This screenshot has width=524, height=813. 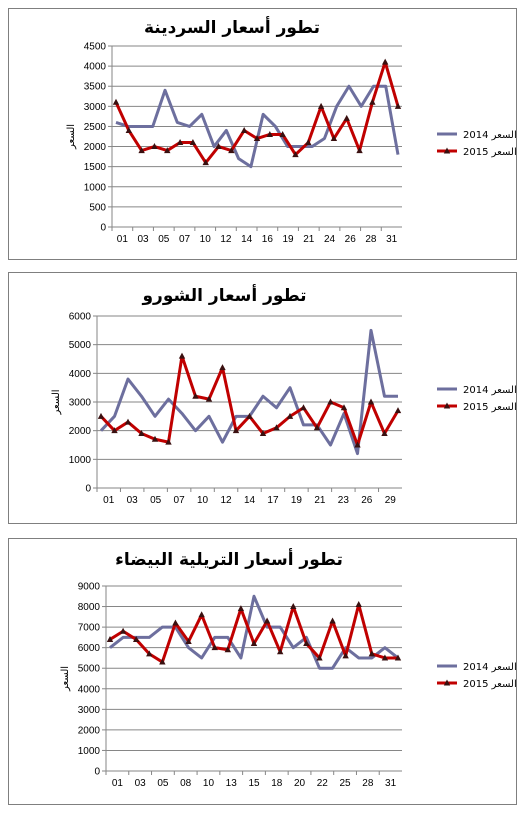 I want to click on x-tick-label: 14, so click(x=247, y=239).